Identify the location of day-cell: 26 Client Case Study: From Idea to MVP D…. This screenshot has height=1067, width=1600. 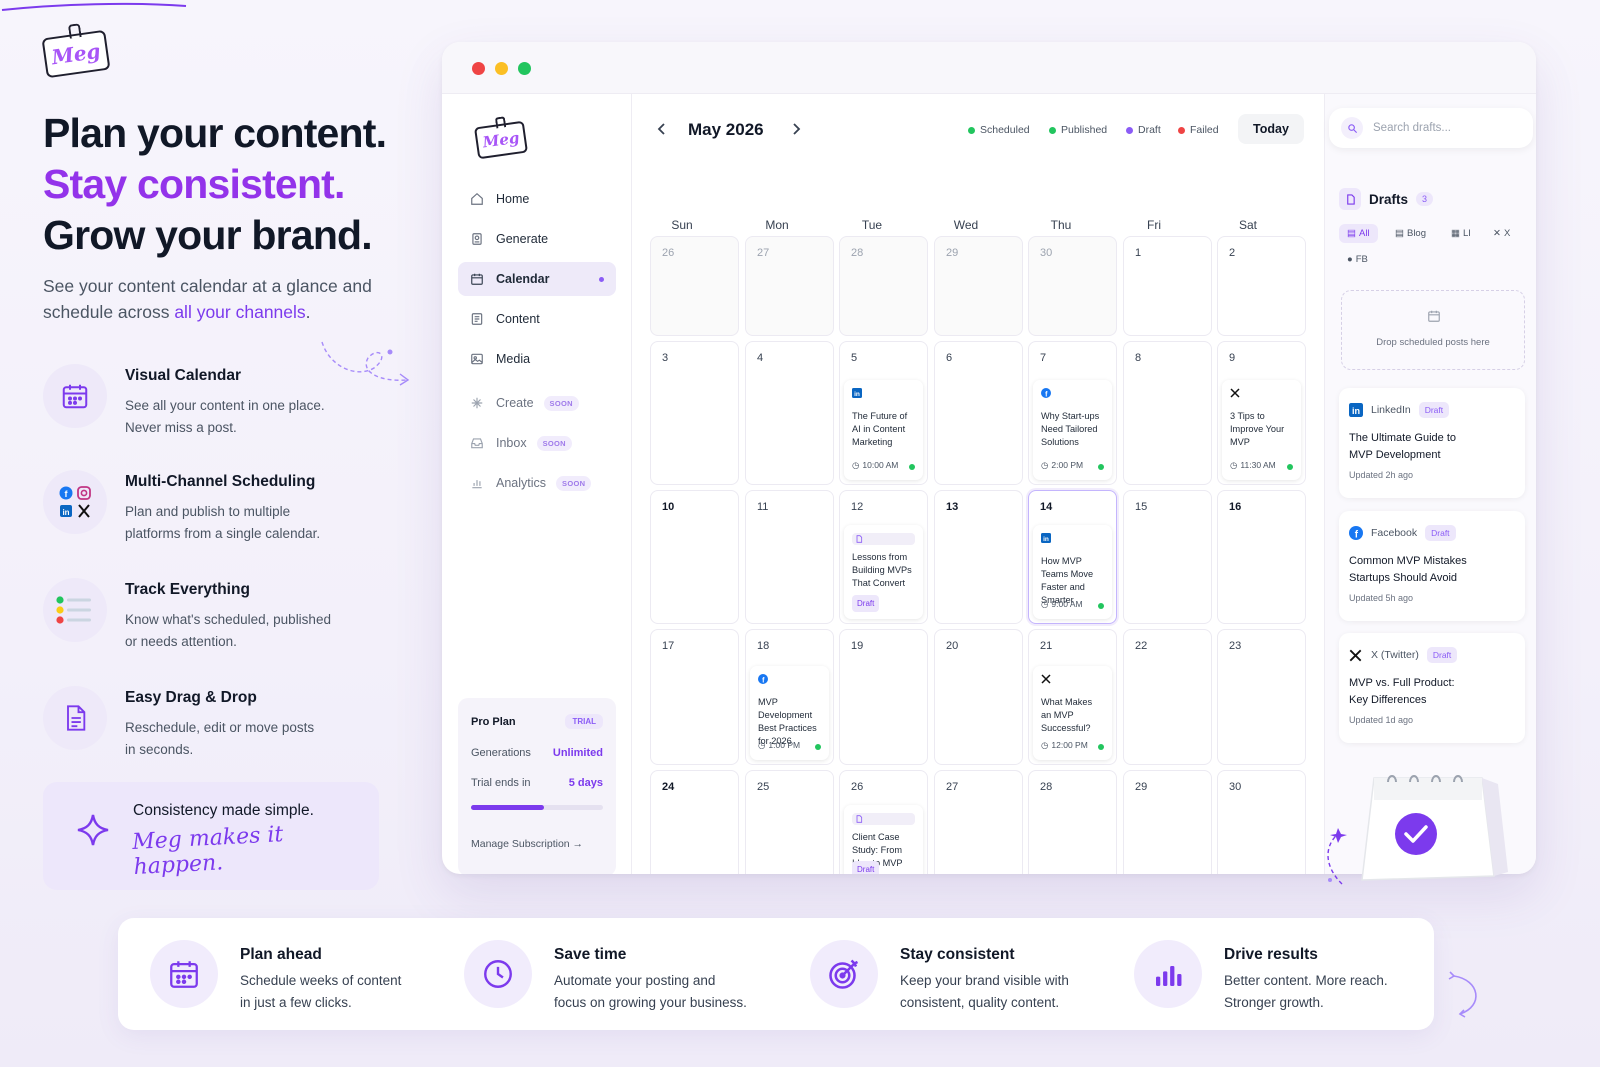
(883, 822).